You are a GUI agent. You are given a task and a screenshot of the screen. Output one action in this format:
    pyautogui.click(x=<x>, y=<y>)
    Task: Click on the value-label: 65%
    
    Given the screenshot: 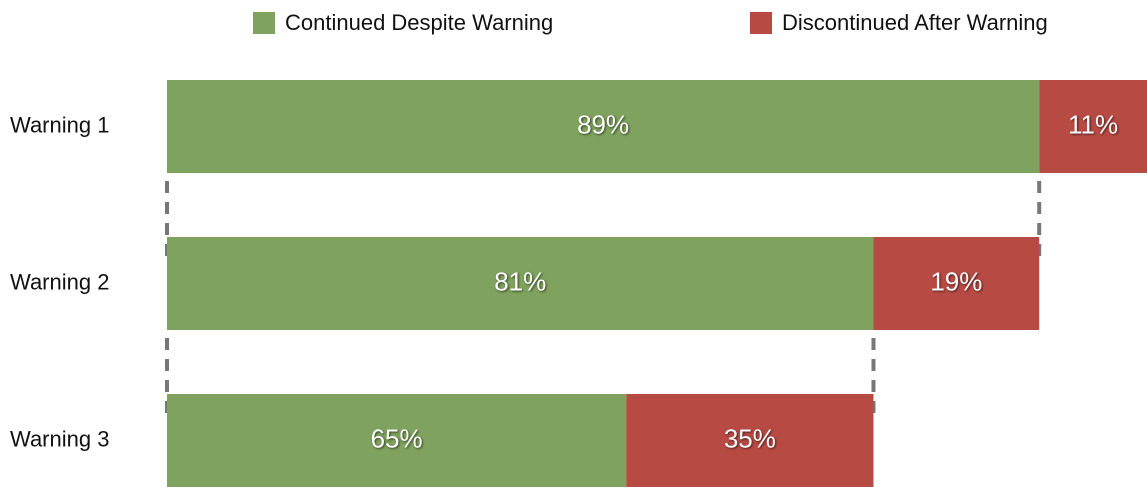 What is the action you would take?
    pyautogui.click(x=397, y=438)
    